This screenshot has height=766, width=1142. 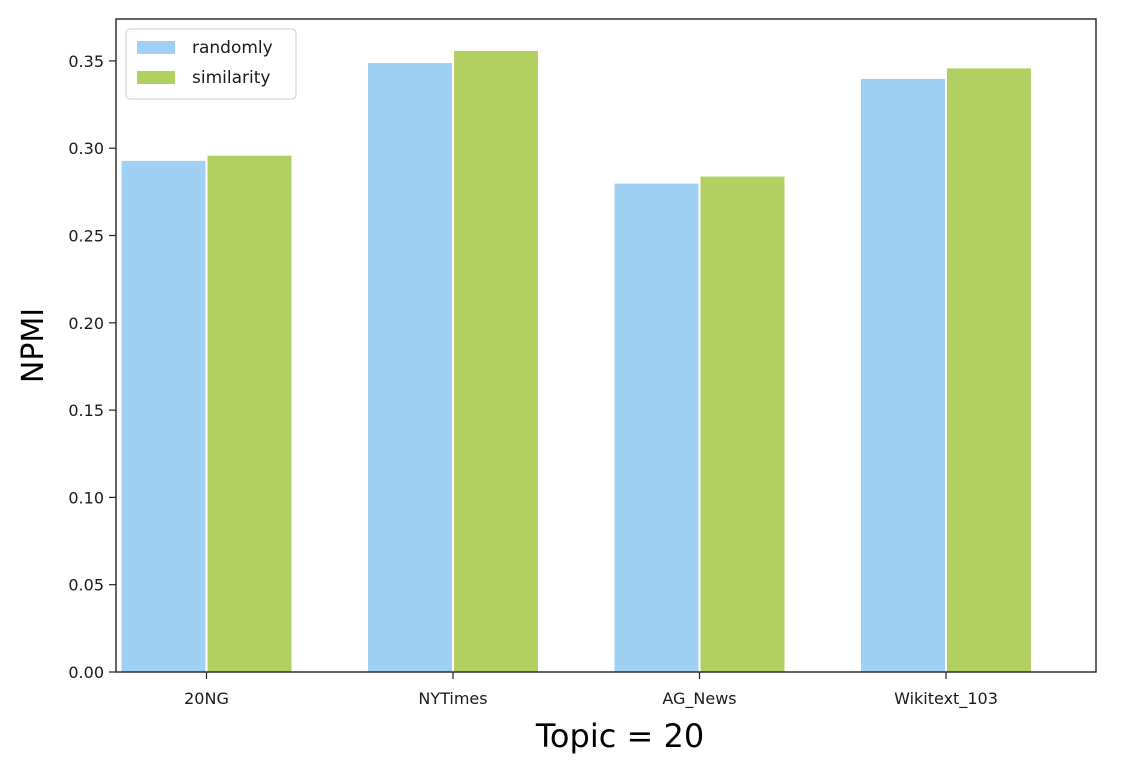 What do you see at coordinates (452, 698) in the screenshot?
I see `x-tick-label: NYTimes` at bounding box center [452, 698].